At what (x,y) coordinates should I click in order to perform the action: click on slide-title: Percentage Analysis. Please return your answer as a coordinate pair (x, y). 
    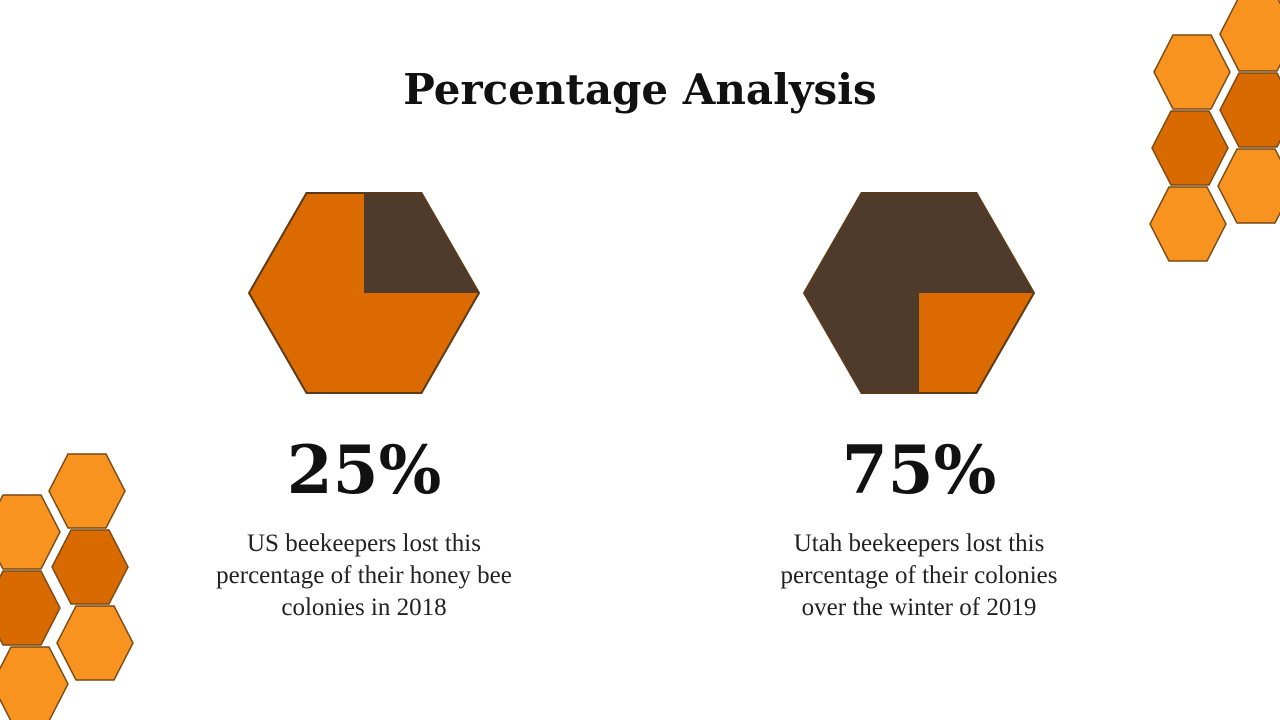
    Looking at the image, I should click on (639, 89).